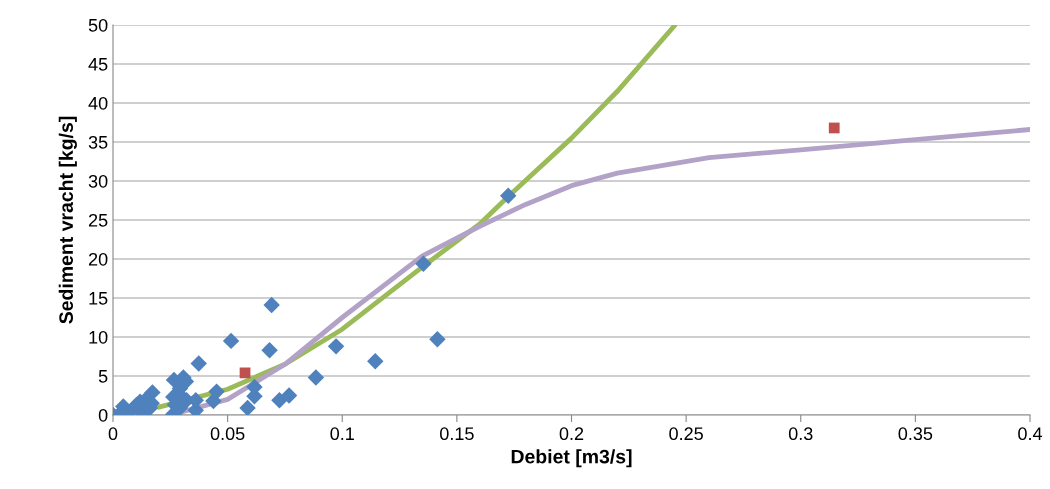  I want to click on x-tick-label: 0.1, so click(342, 434).